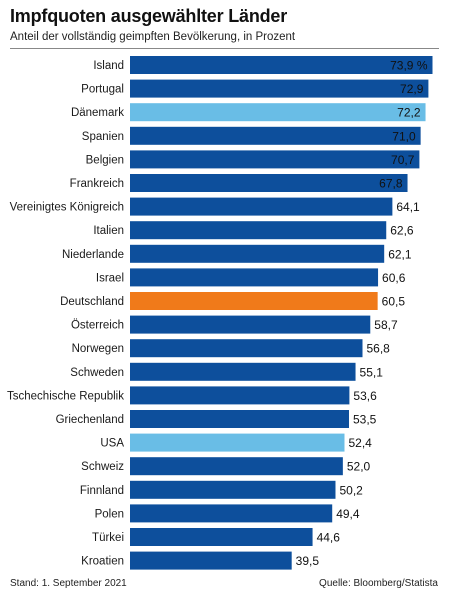 This screenshot has width=449, height=600. What do you see at coordinates (90, 420) in the screenshot?
I see `category-label-griechenland: Griechenland` at bounding box center [90, 420].